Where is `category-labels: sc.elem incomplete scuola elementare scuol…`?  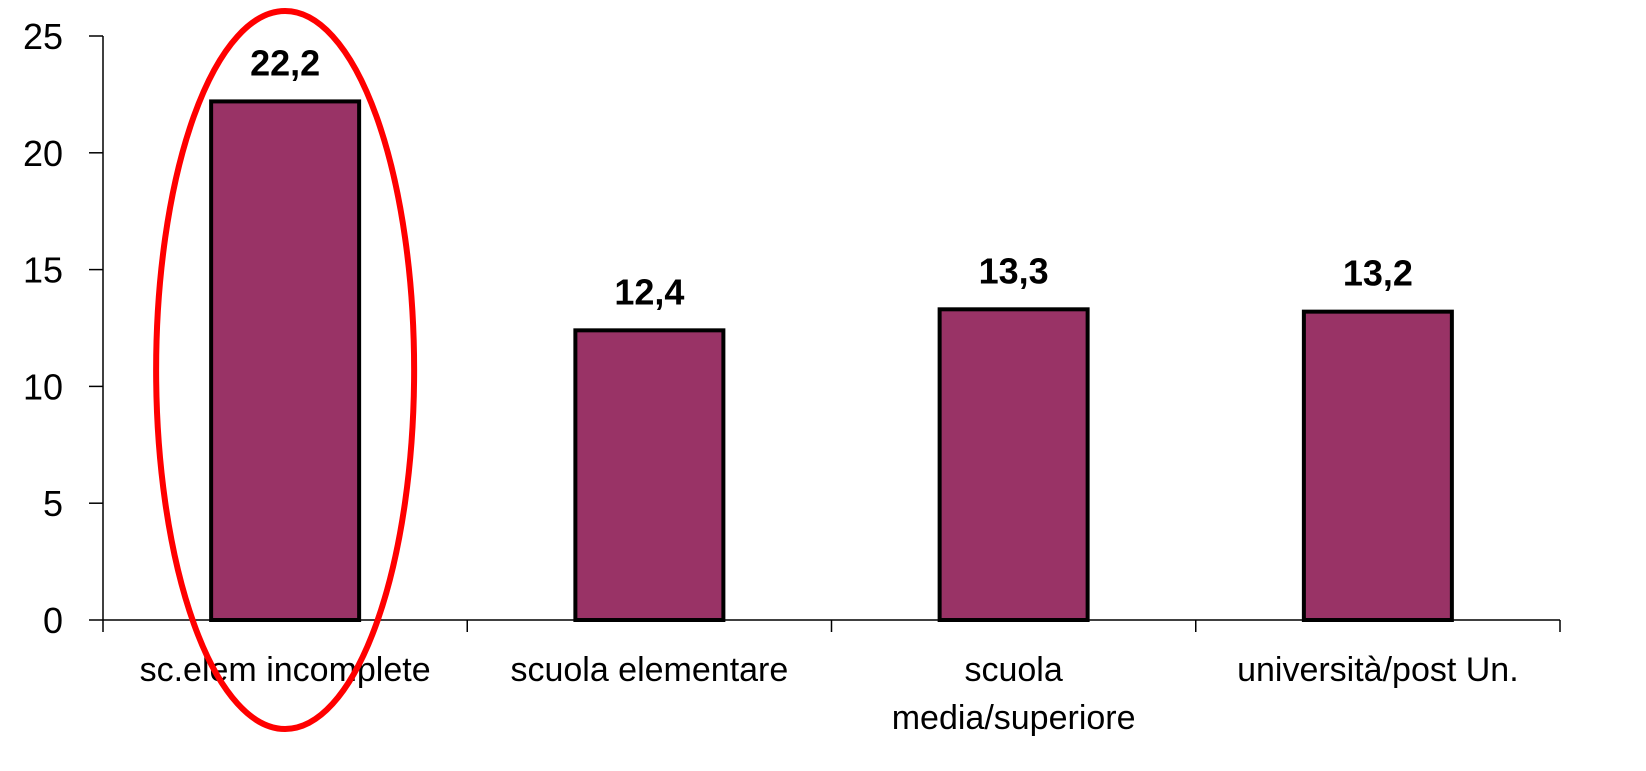 category-labels: sc.elem incomplete scuola elementare scuol… is located at coordinates (829, 694).